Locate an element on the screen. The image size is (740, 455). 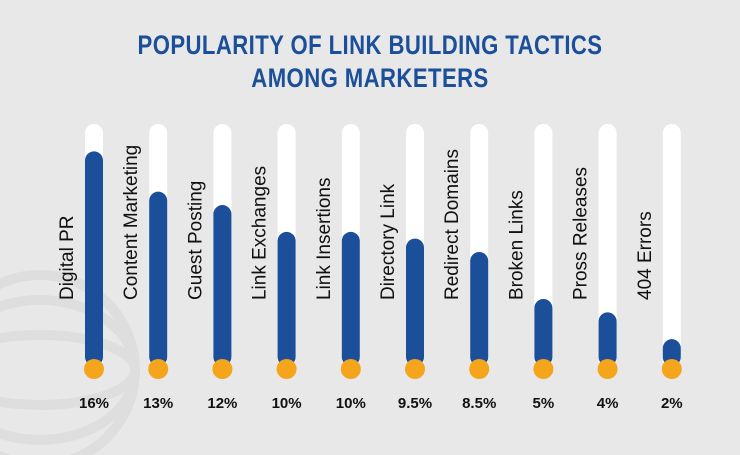
chart-title-line-1: POPULARITY OF LINK BUILDING TACTICS is located at coordinates (370, 45).